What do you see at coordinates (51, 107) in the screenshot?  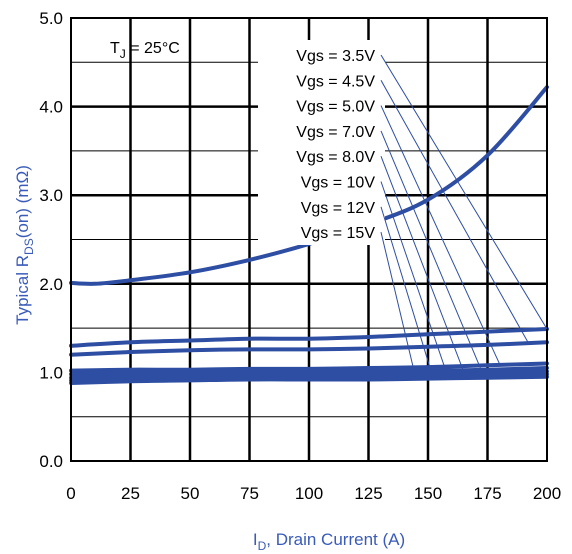 I see `y-tick-label: 4.0` at bounding box center [51, 107].